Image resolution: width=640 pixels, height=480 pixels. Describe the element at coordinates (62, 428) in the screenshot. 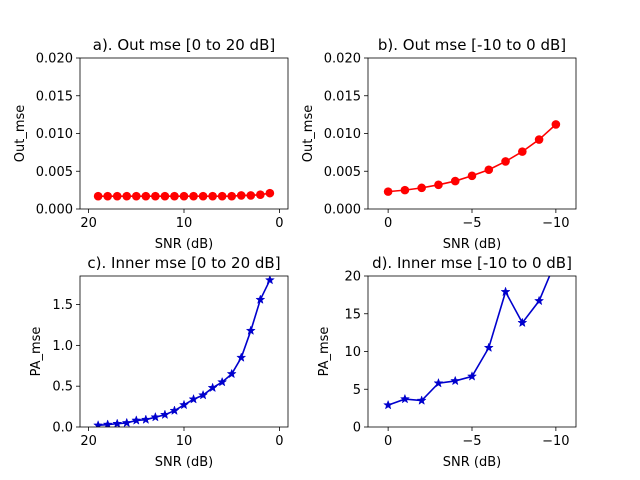

I see `y-tick-label: 0.0` at that location.